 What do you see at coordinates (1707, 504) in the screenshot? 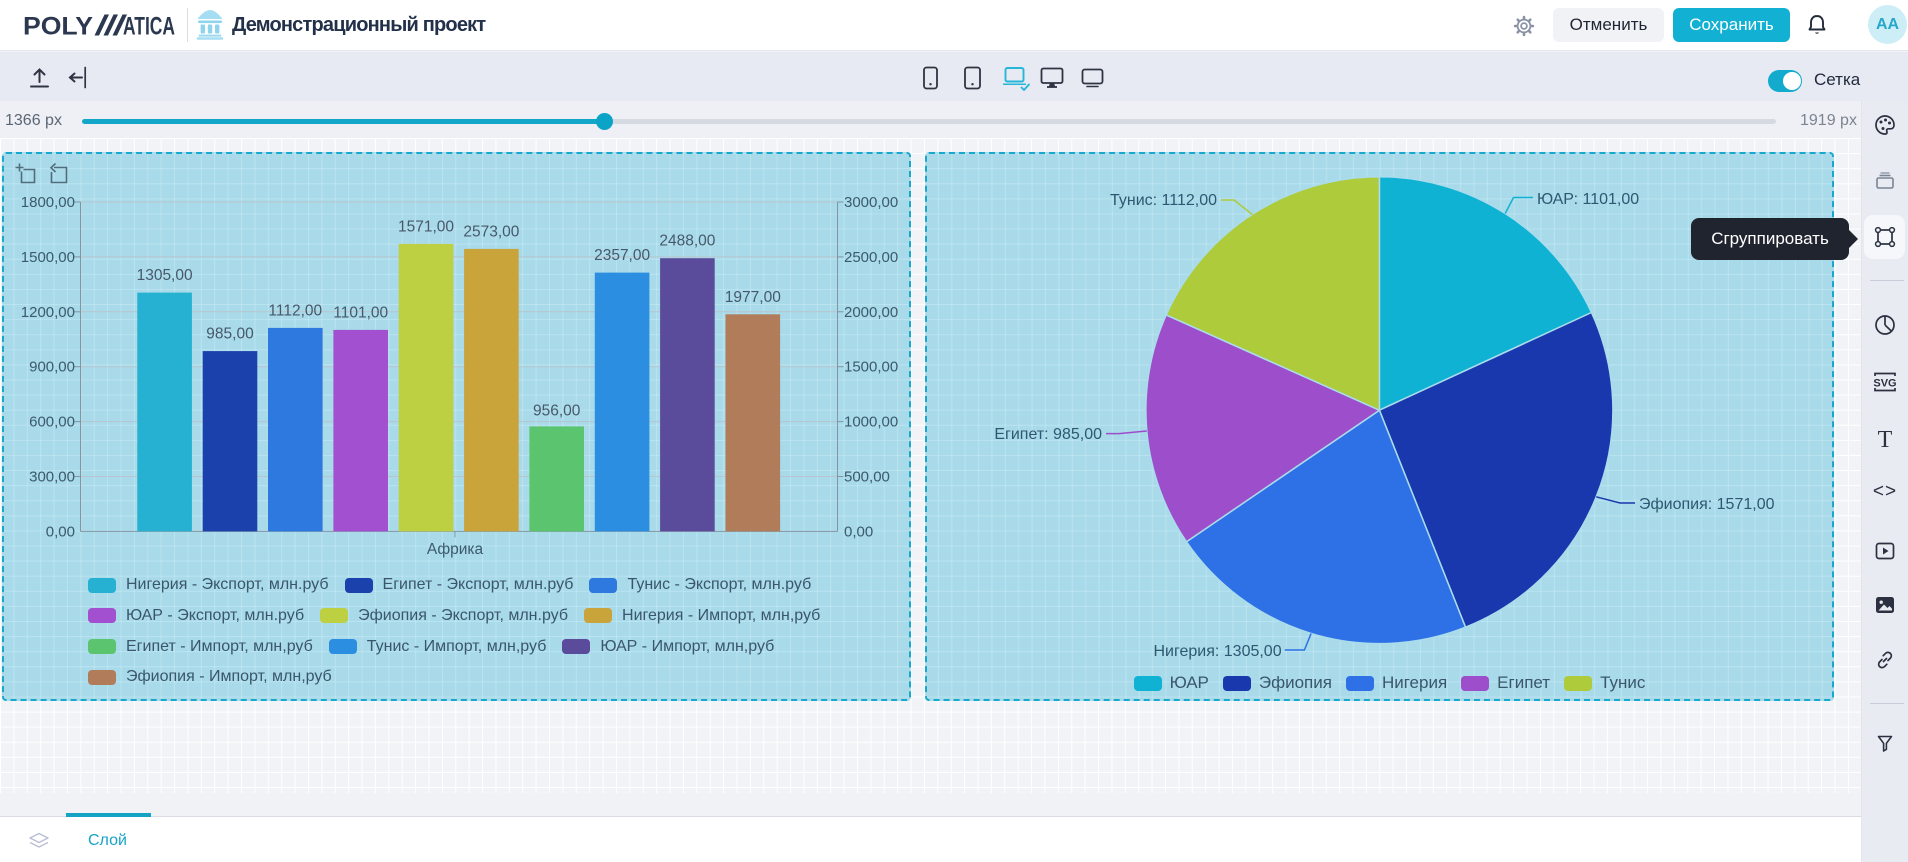
I see `svg-text: Эфиопия: 1571,00` at bounding box center [1707, 504].